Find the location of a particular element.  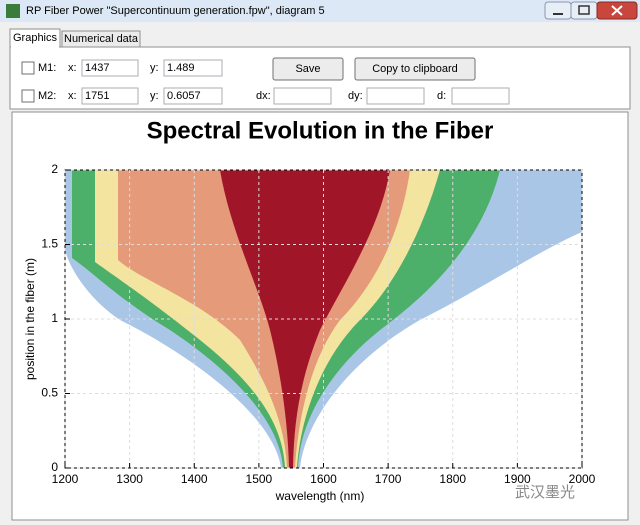

x-value: 1437 is located at coordinates (97, 68).